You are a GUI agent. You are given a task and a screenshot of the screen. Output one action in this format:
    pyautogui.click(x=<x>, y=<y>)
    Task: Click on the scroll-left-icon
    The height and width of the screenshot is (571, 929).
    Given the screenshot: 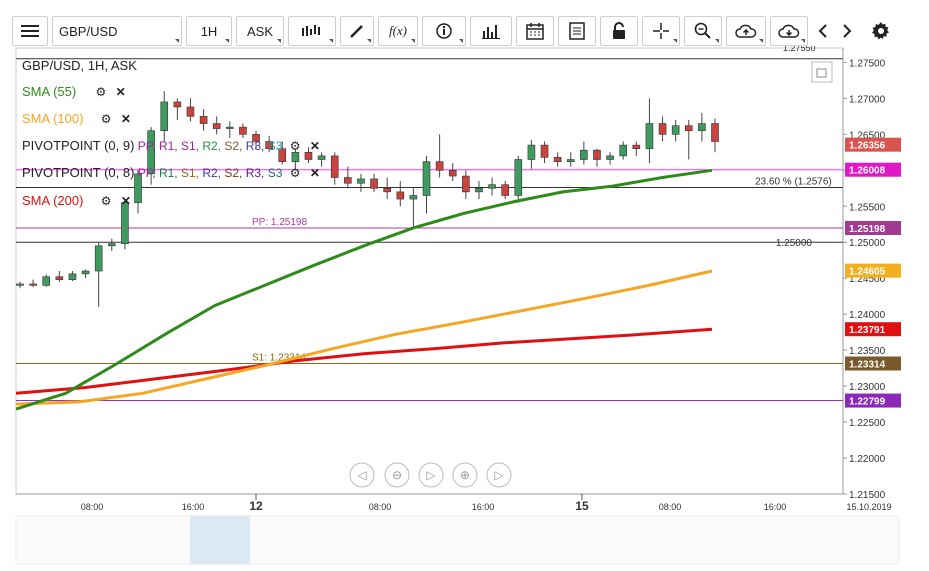 What is the action you would take?
    pyautogui.click(x=362, y=475)
    